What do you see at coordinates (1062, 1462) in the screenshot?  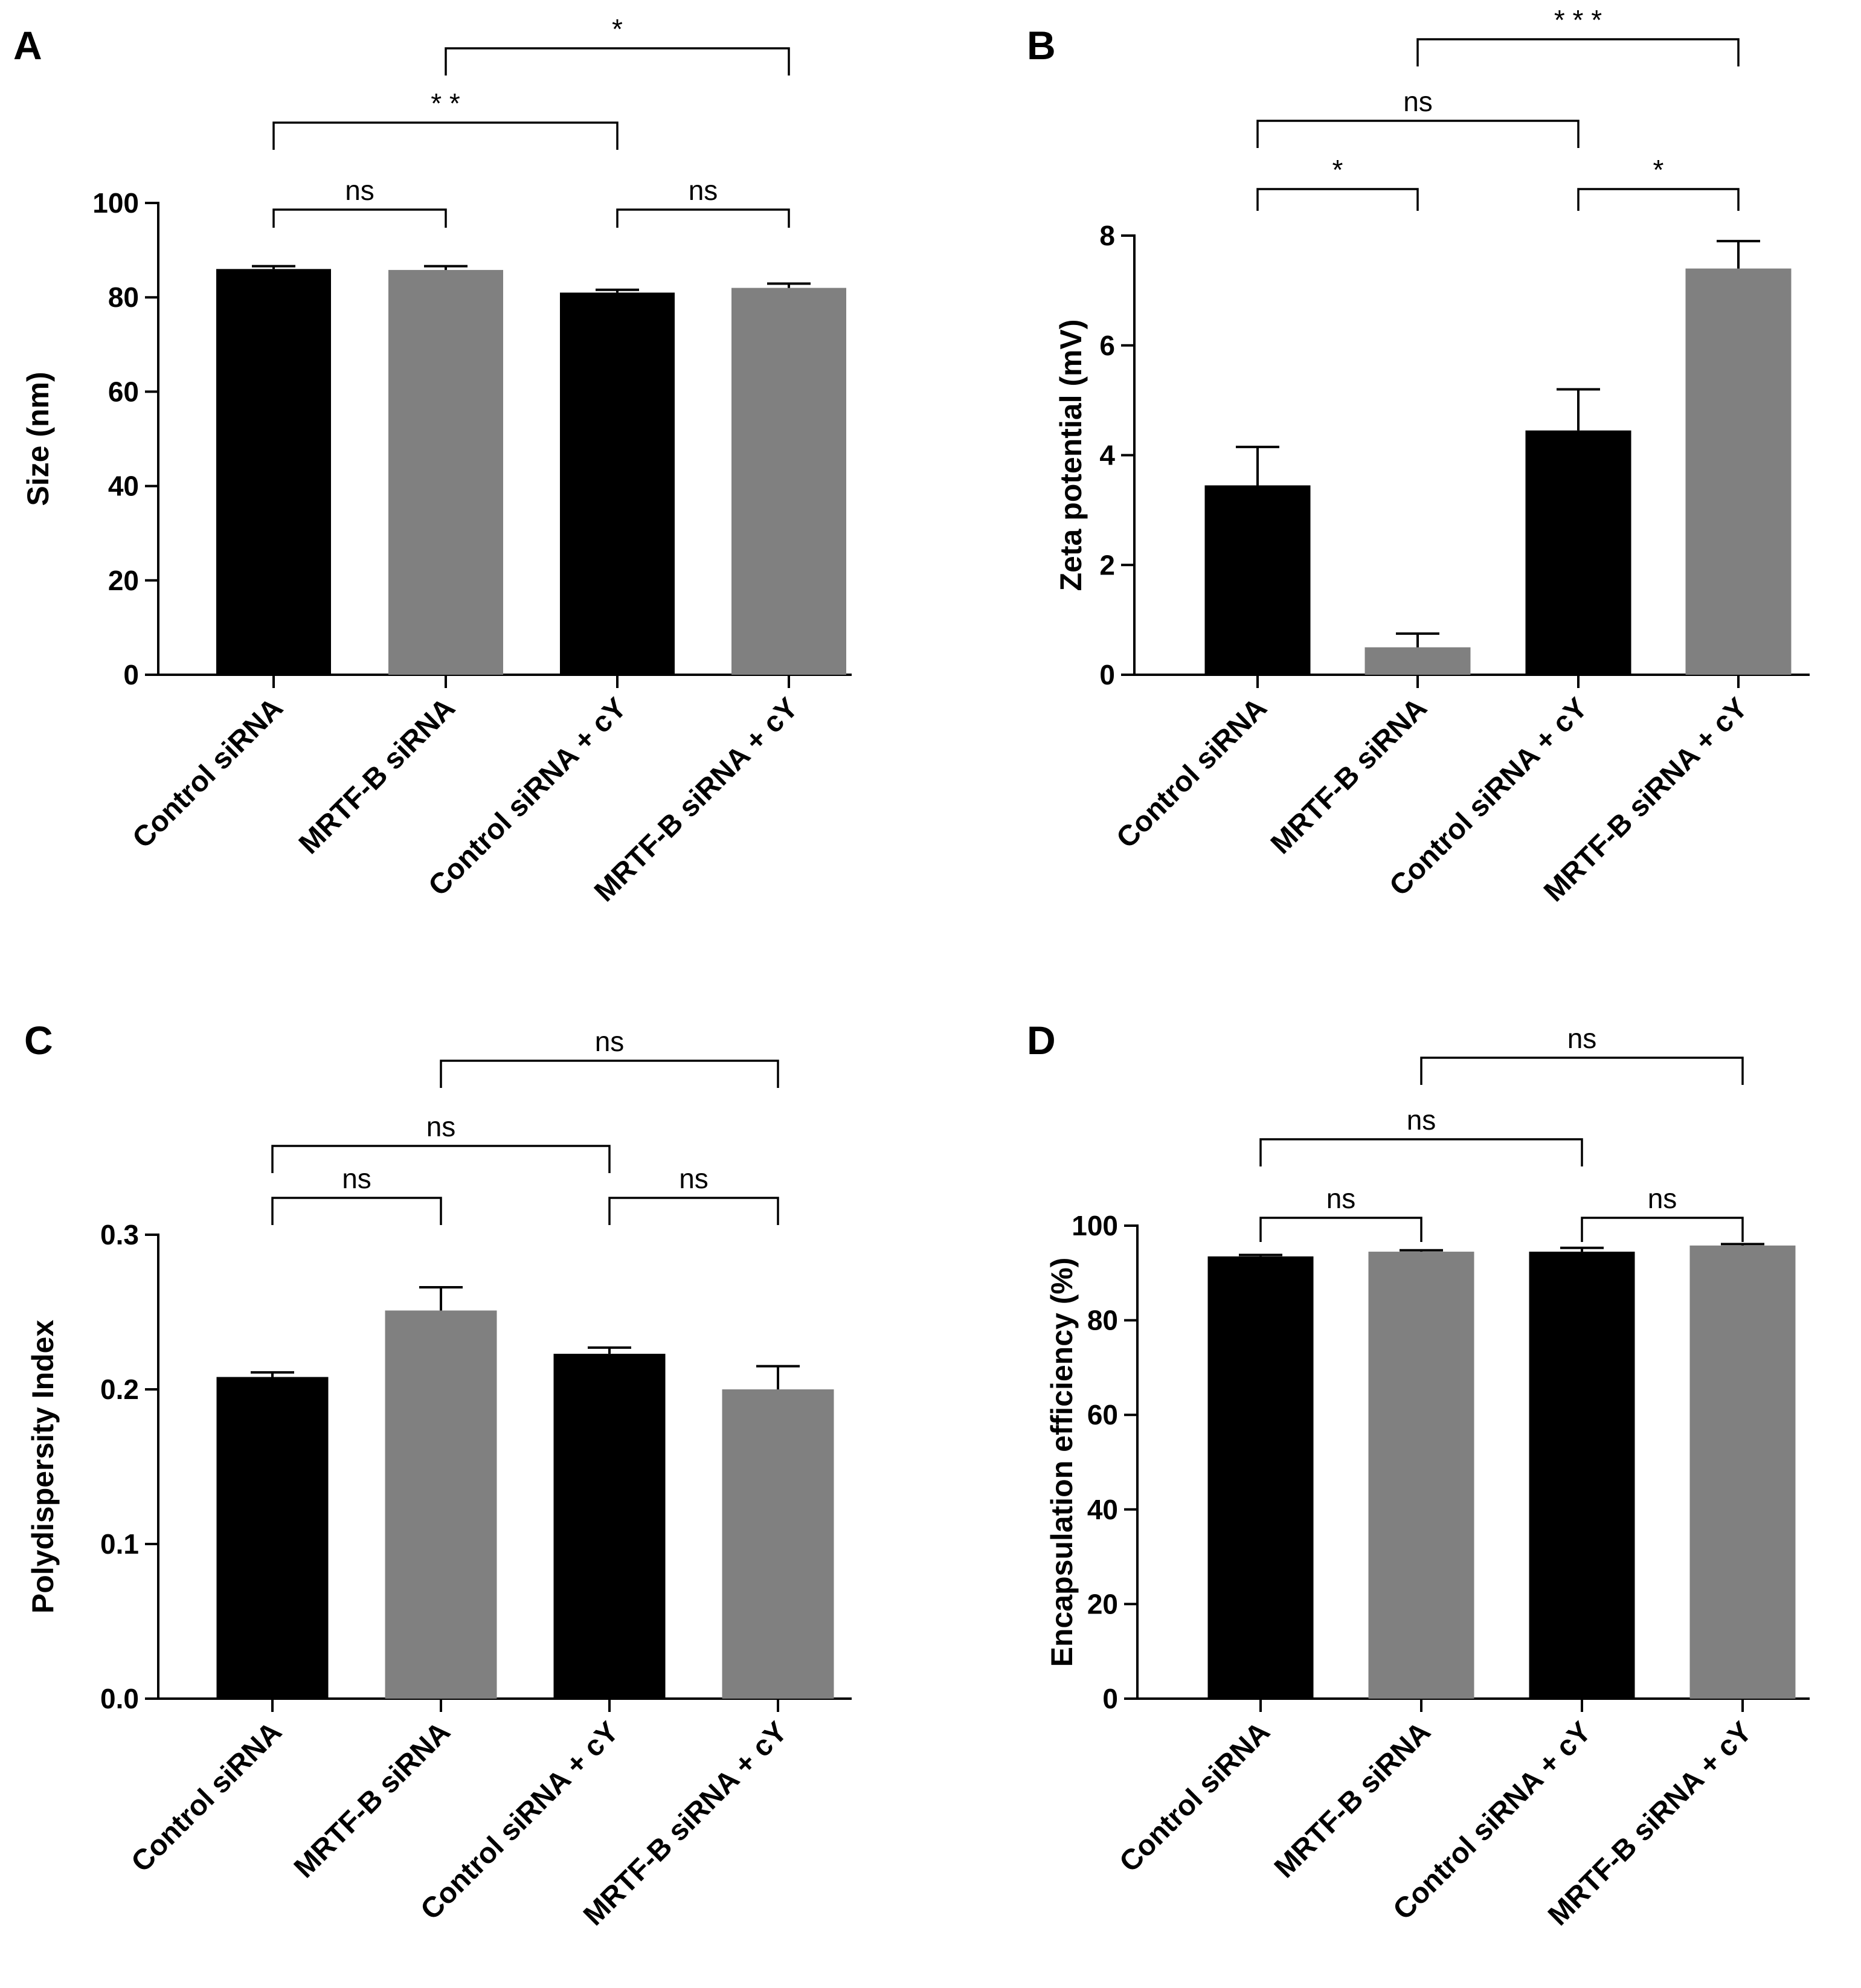 I see `y-axis-label: Encapsulation efficiency (%)` at bounding box center [1062, 1462].